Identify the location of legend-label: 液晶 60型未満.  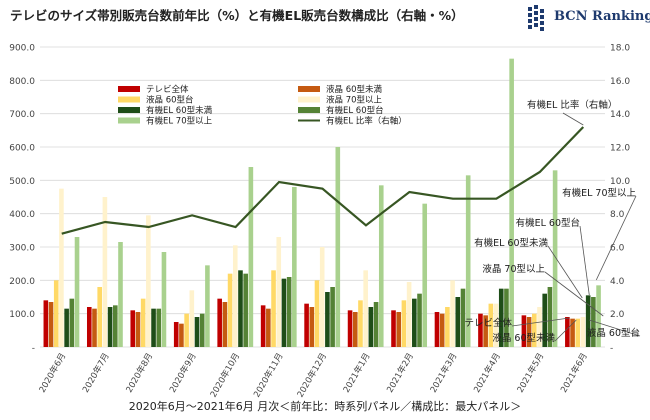
(354, 89).